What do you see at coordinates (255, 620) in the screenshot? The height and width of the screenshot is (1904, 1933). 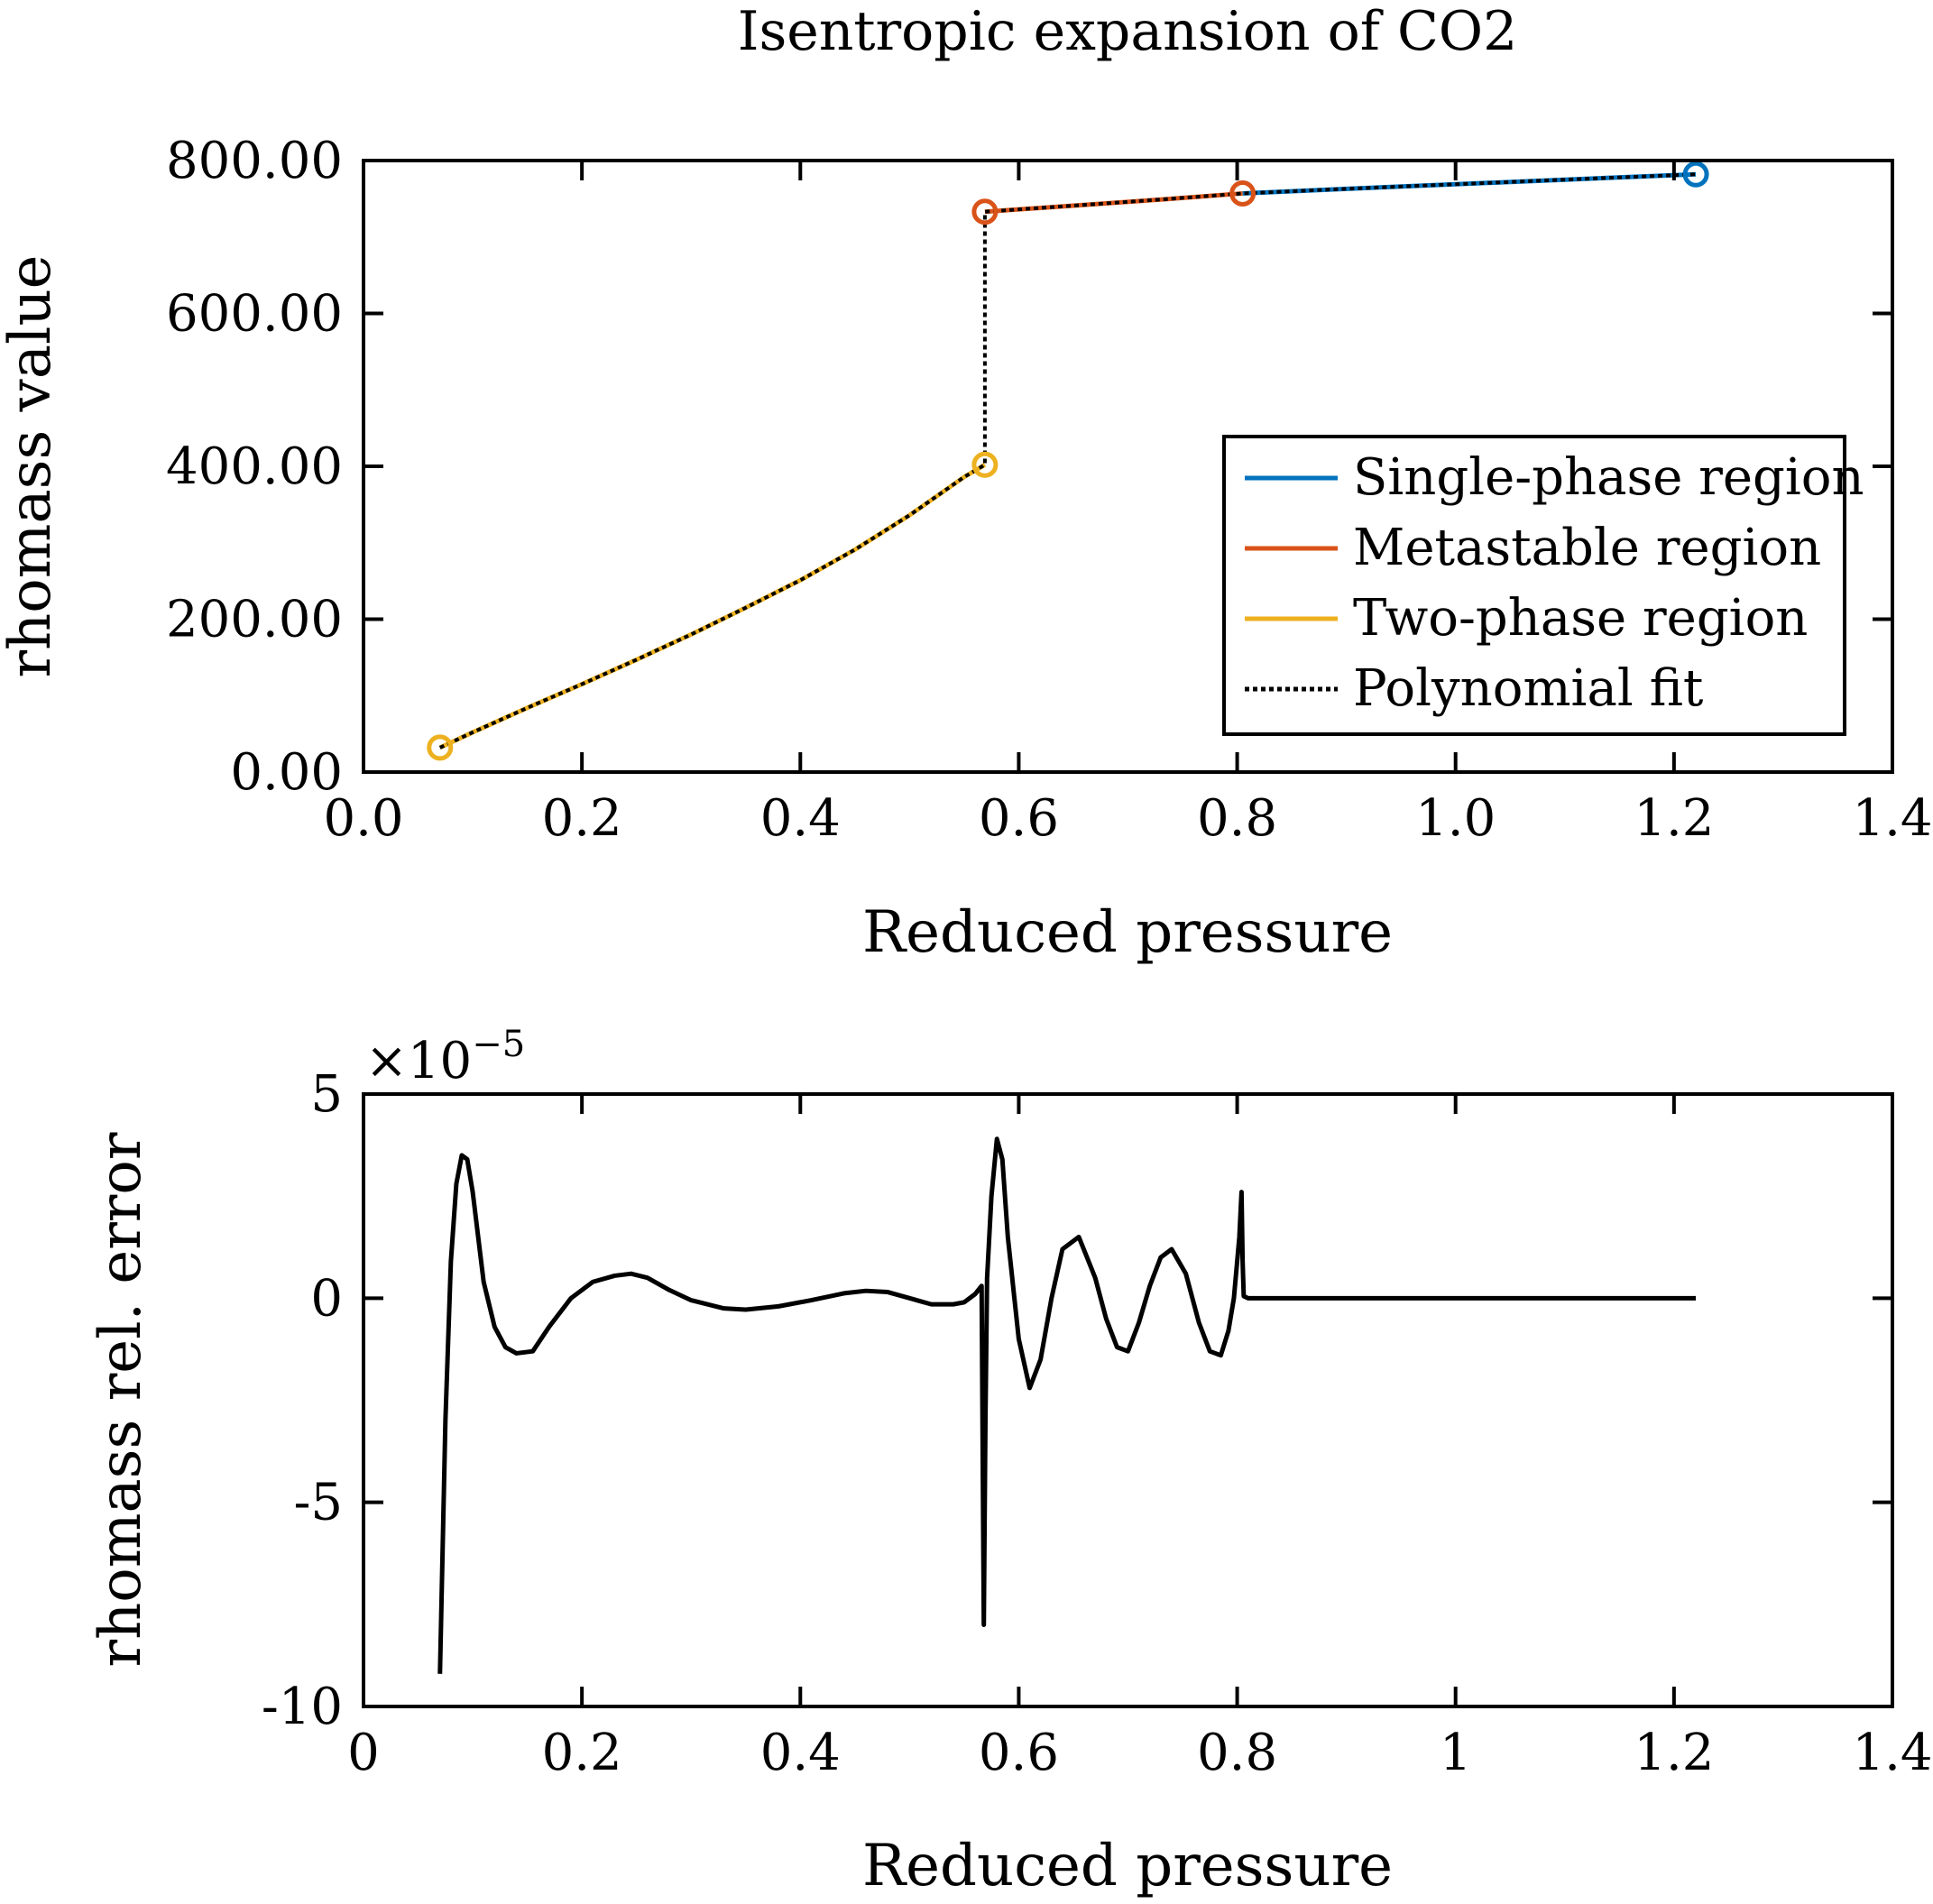 I see `y-tick-label: 200.00` at bounding box center [255, 620].